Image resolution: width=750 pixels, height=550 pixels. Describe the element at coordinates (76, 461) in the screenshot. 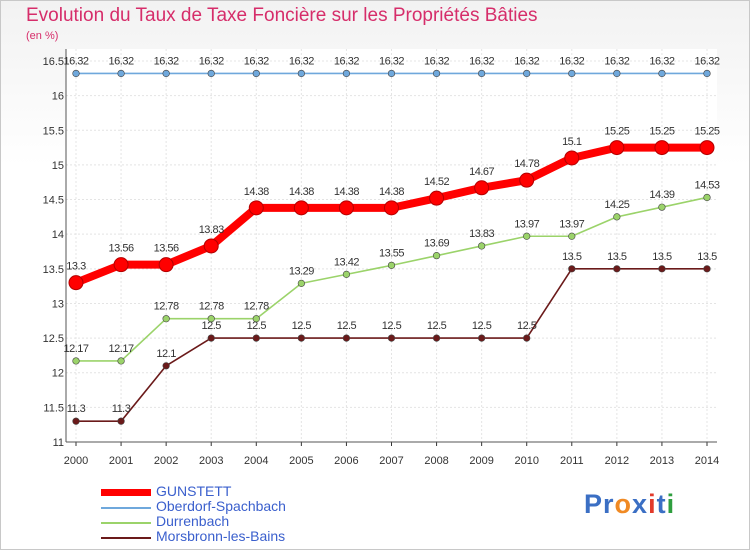

I see `x-tick-label: 2000` at that location.